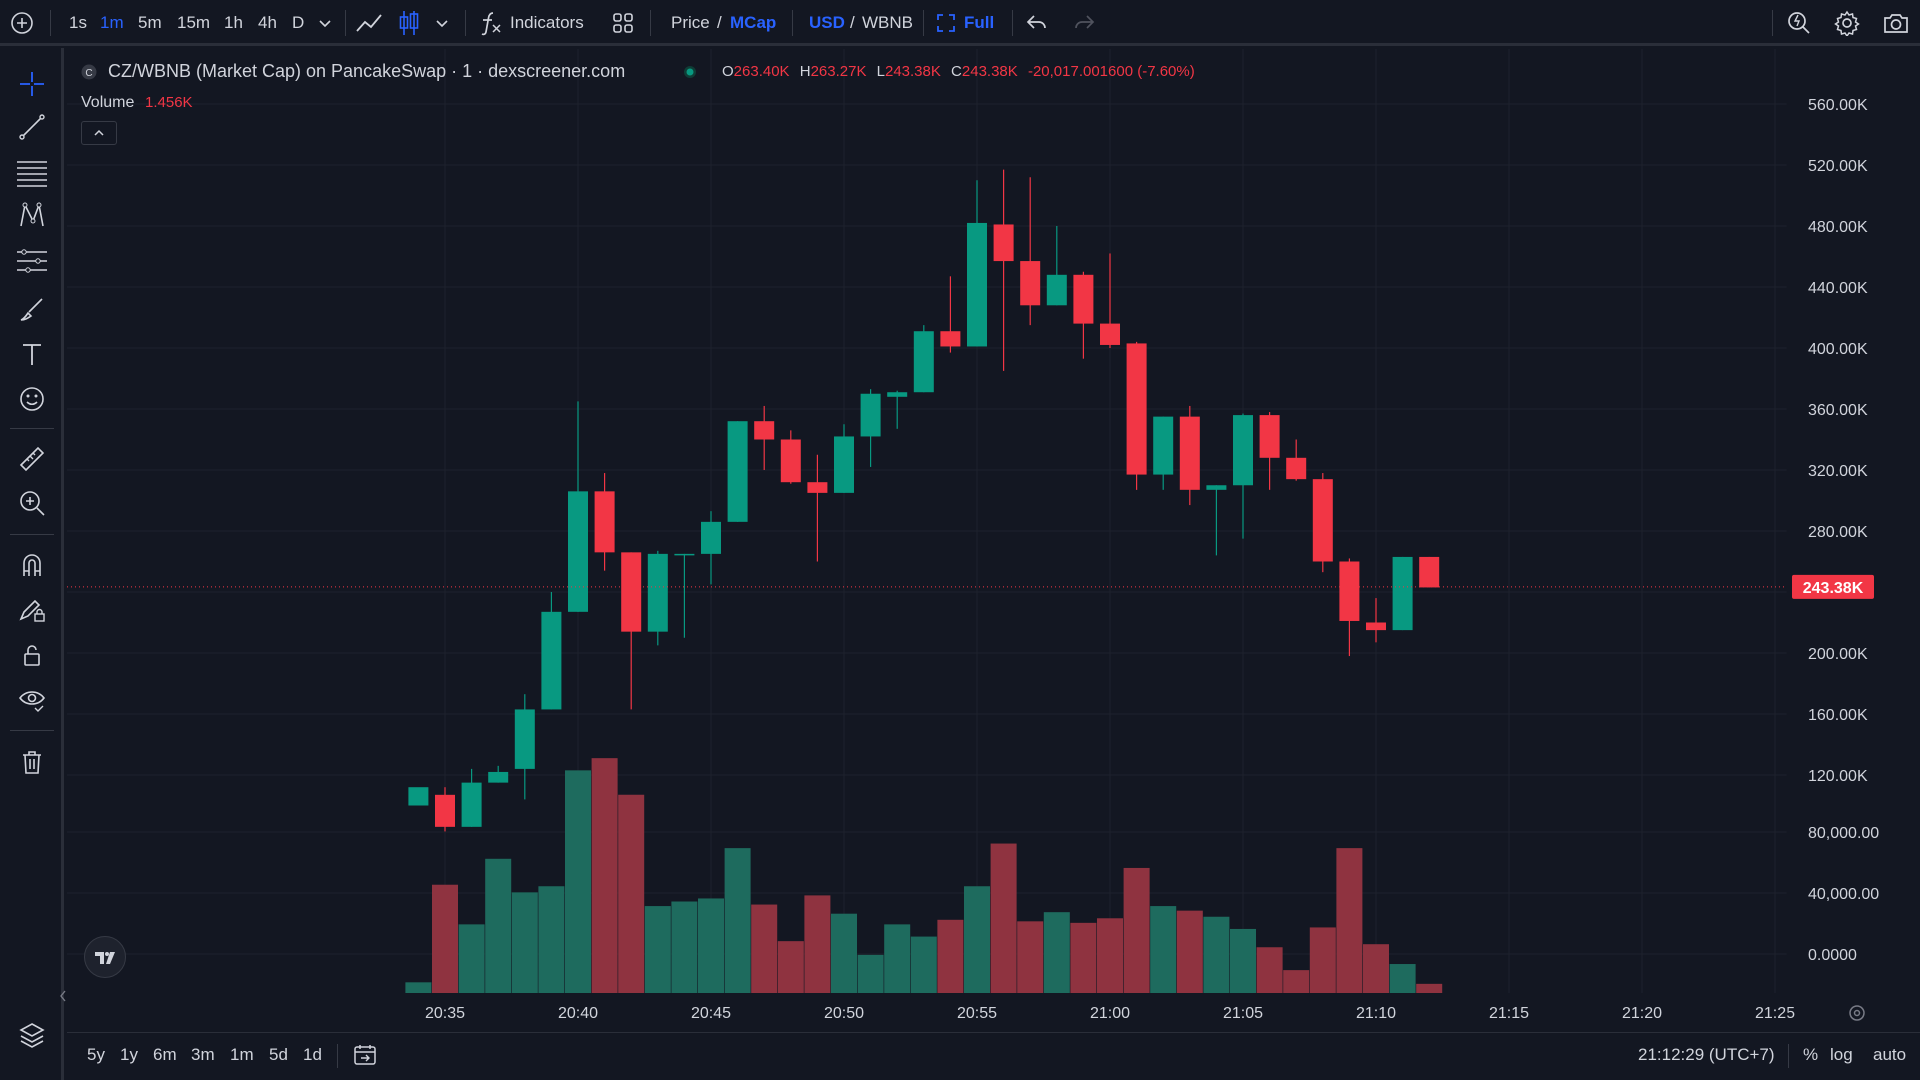 The width and height of the screenshot is (1920, 1080). What do you see at coordinates (312, 1054) in the screenshot?
I see `range-1d: 1d` at bounding box center [312, 1054].